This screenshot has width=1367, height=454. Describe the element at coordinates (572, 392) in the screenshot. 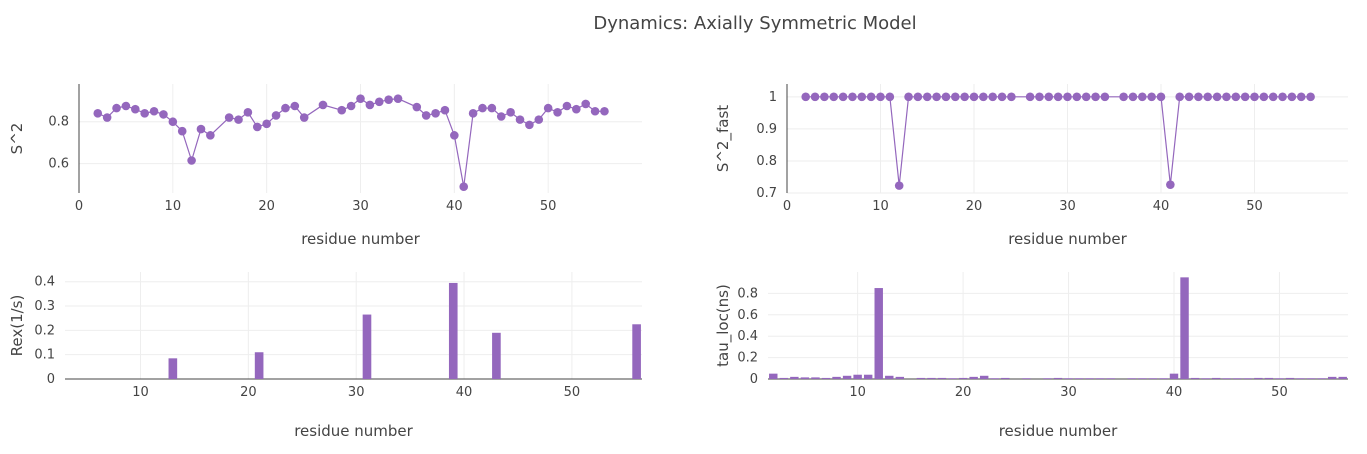

I see `x-tick-label: 50` at that location.